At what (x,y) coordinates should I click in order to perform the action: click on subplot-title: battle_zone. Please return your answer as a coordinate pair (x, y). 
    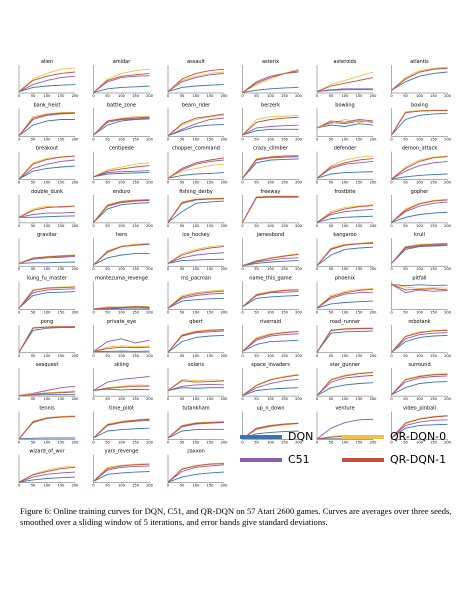
    Looking at the image, I should click on (121, 105).